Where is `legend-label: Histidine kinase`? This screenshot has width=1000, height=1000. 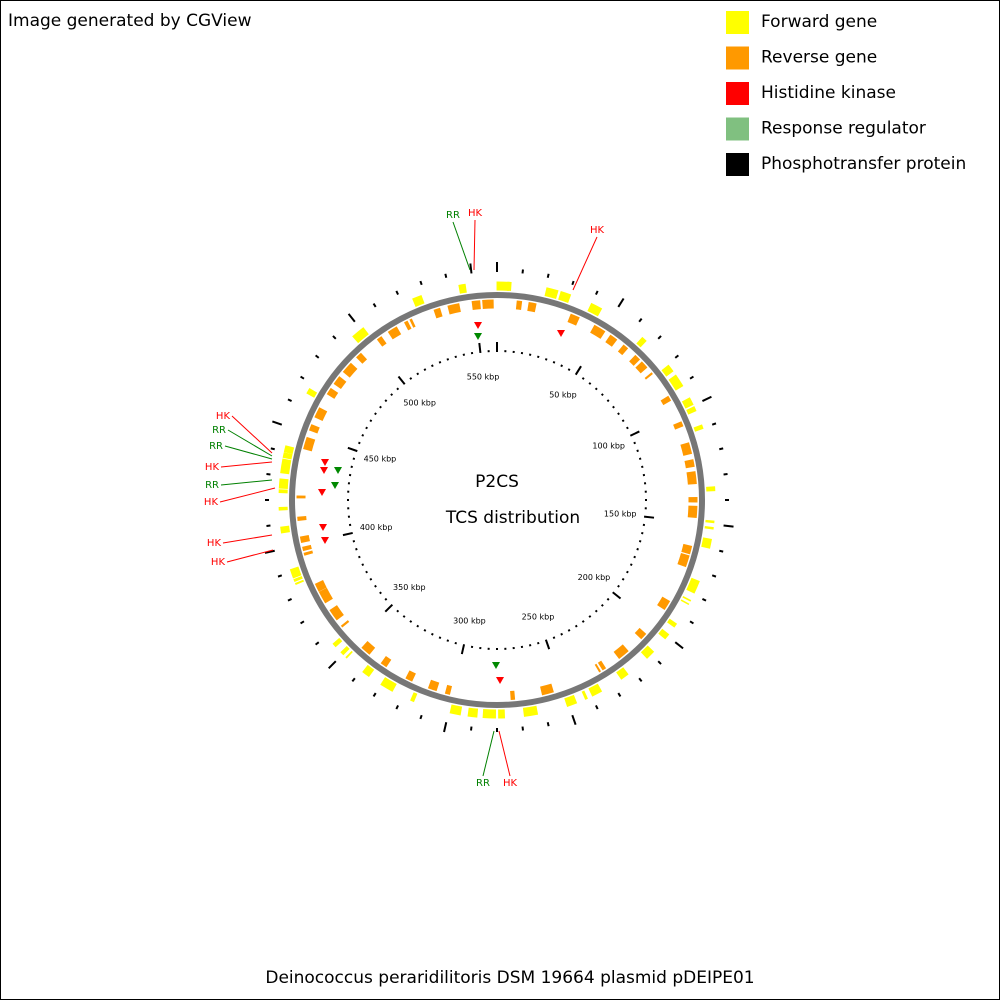 legend-label: Histidine kinase is located at coordinates (828, 93).